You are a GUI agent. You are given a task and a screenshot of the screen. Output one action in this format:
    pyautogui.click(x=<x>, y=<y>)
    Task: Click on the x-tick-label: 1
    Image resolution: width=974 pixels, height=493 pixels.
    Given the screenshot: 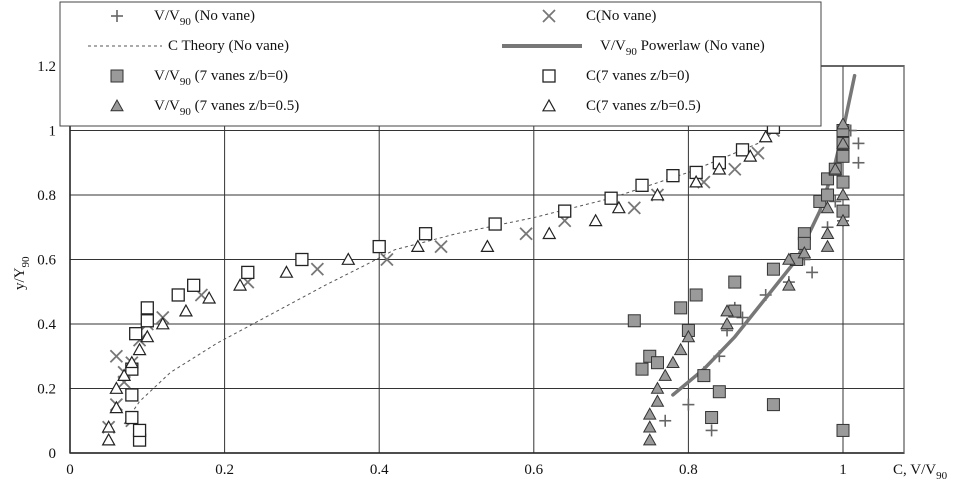 What is the action you would take?
    pyautogui.click(x=843, y=470)
    